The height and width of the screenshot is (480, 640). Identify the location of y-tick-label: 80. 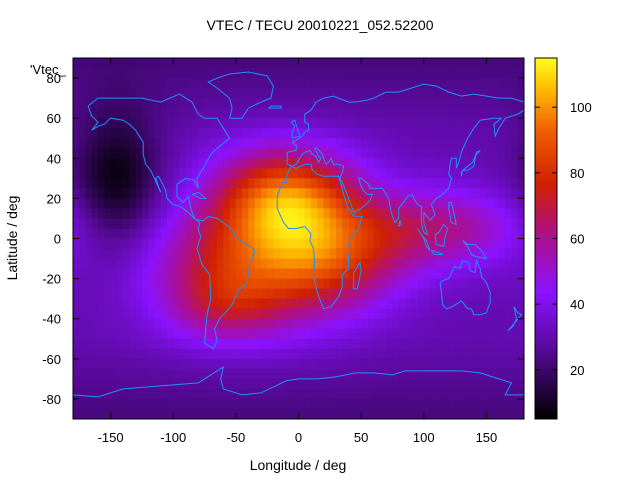
(54, 78).